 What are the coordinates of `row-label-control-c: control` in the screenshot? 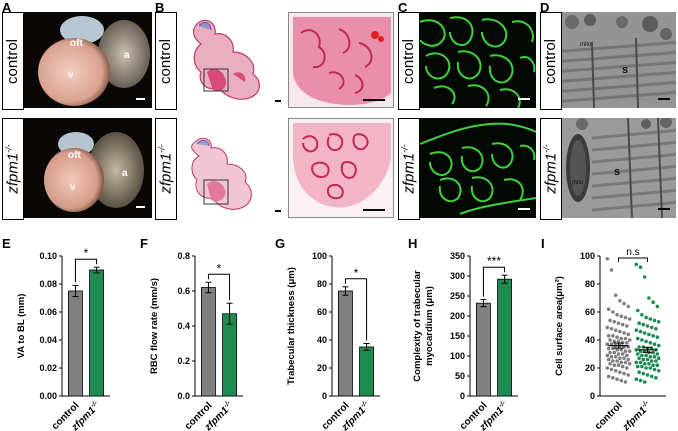 It's located at (409, 61).